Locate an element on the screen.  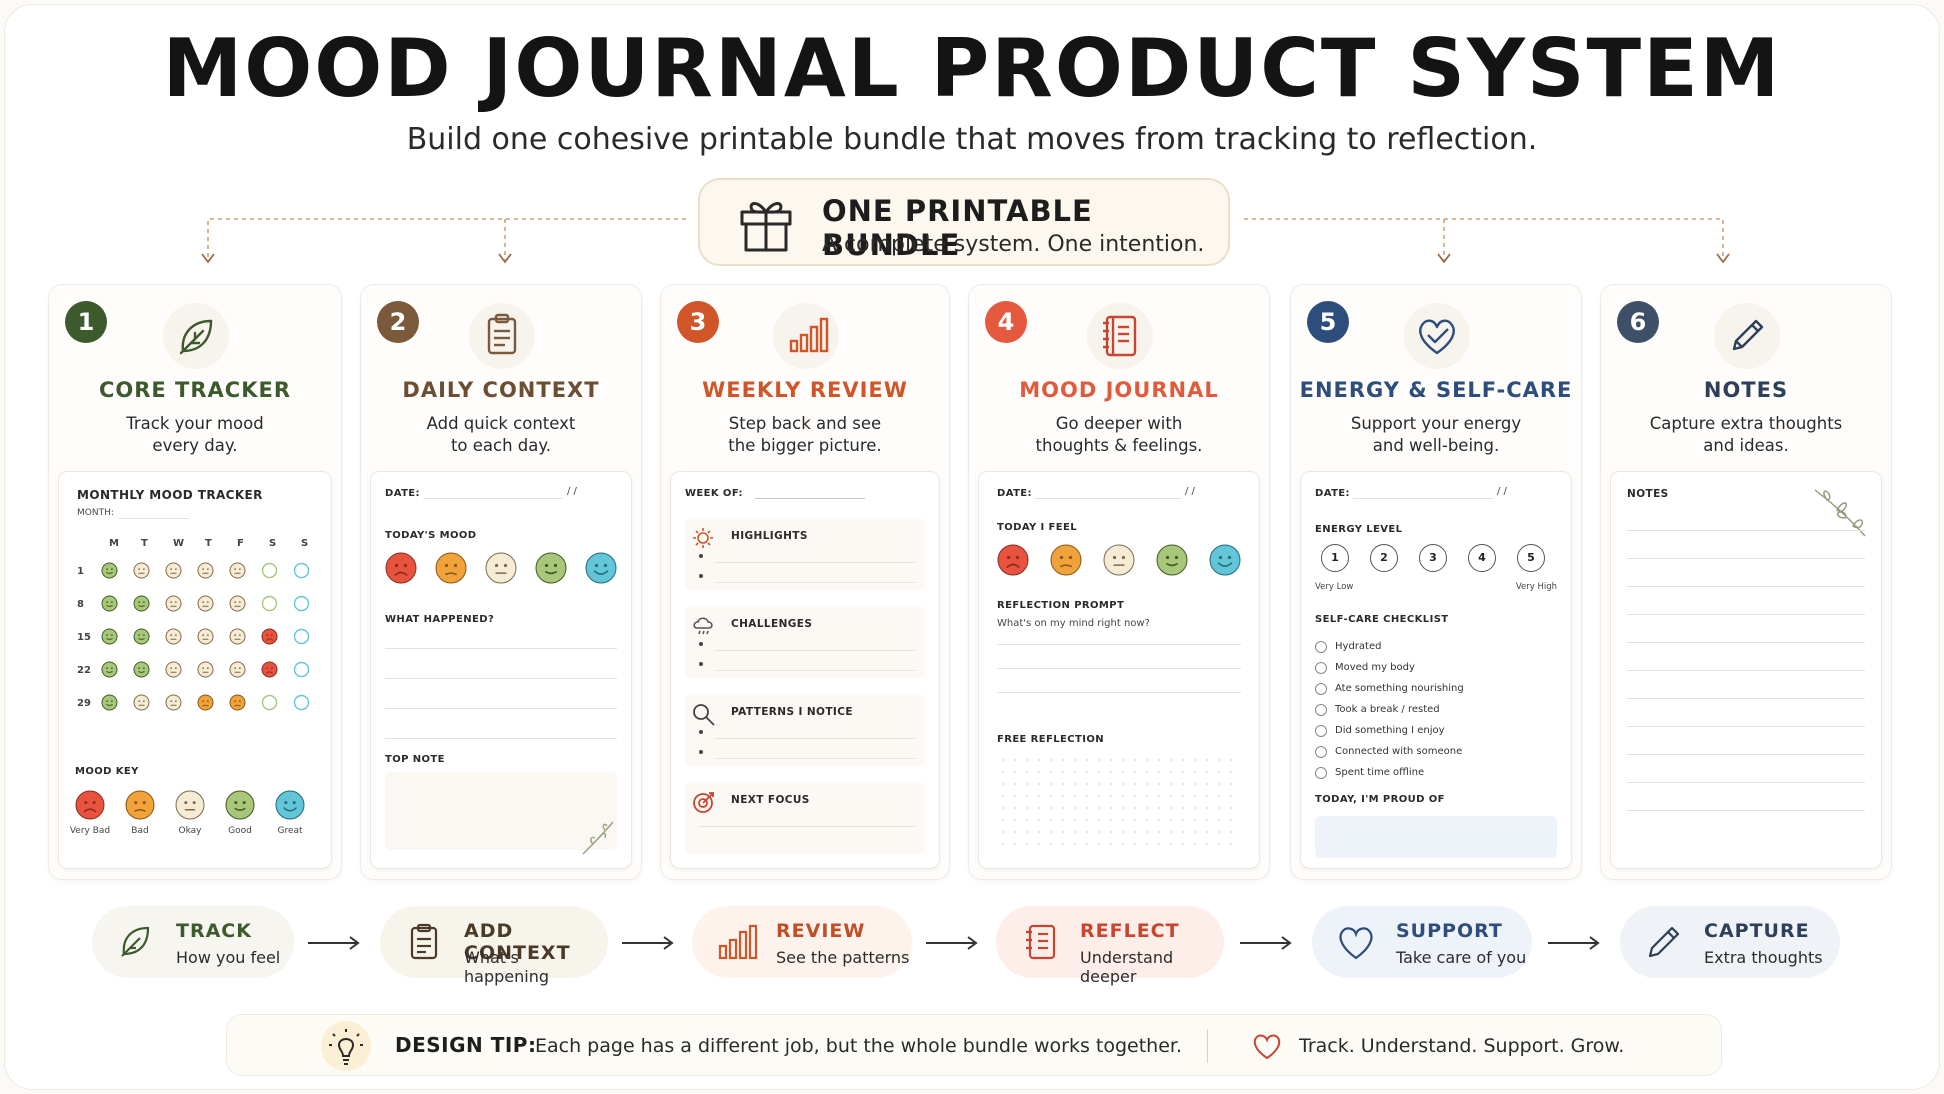
what-happened-label: WHAT HAPPENED? is located at coordinates (440, 619).